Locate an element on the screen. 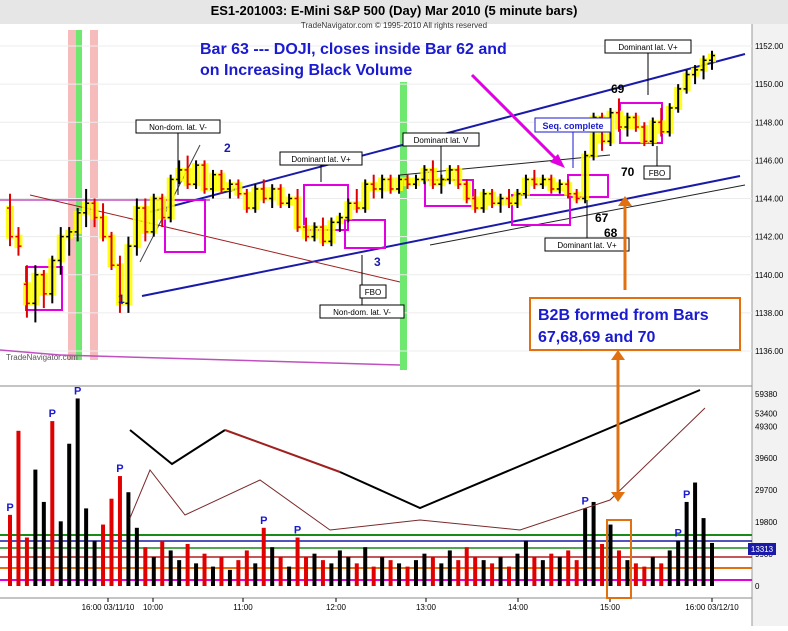 The width and height of the screenshot is (788, 631). volume-tick-label: 49300 is located at coordinates (766, 427).